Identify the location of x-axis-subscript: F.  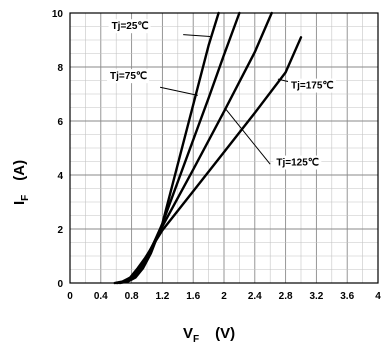
(196, 339).